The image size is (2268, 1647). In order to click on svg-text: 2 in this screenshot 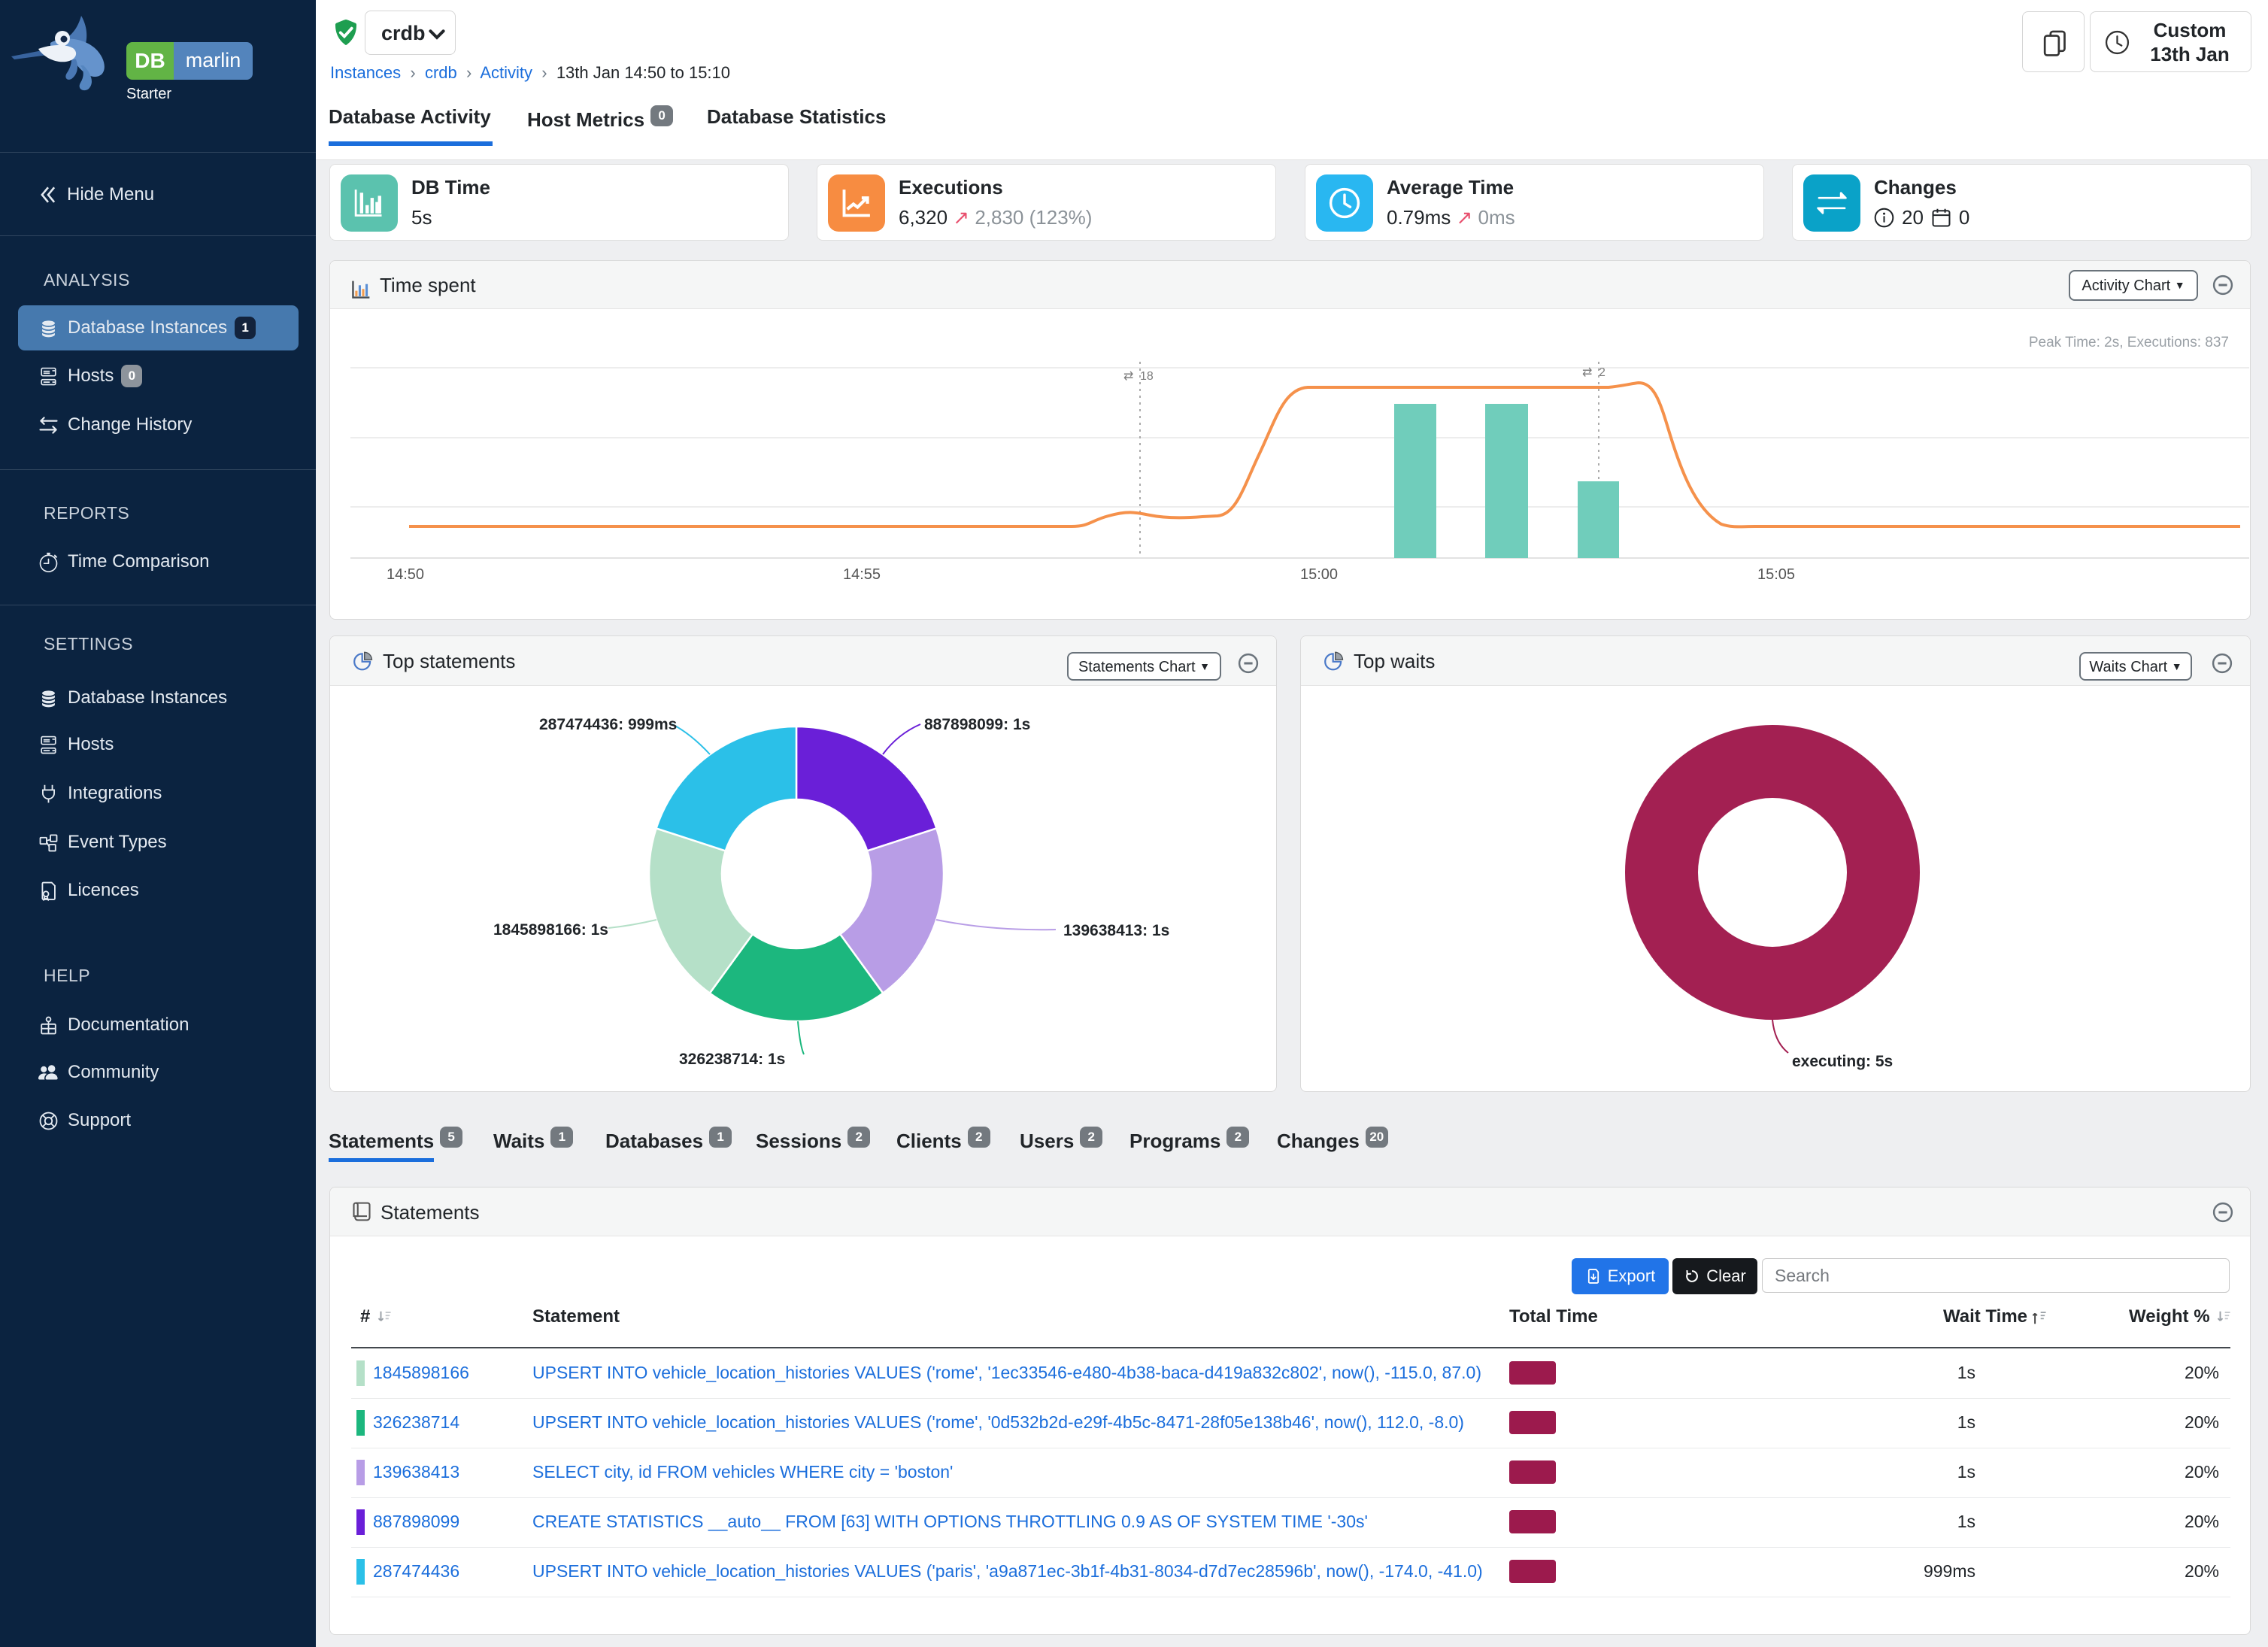, I will do `click(1602, 372)`.